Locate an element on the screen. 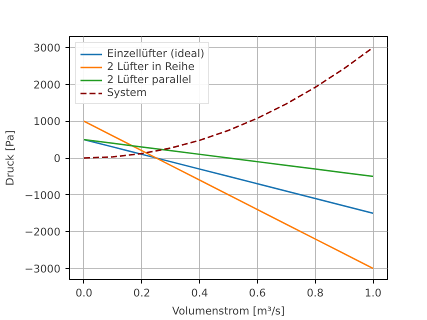 Image resolution: width=427 pixels, height=320 pixels. y-tick-label: −3000 is located at coordinates (42, 269).